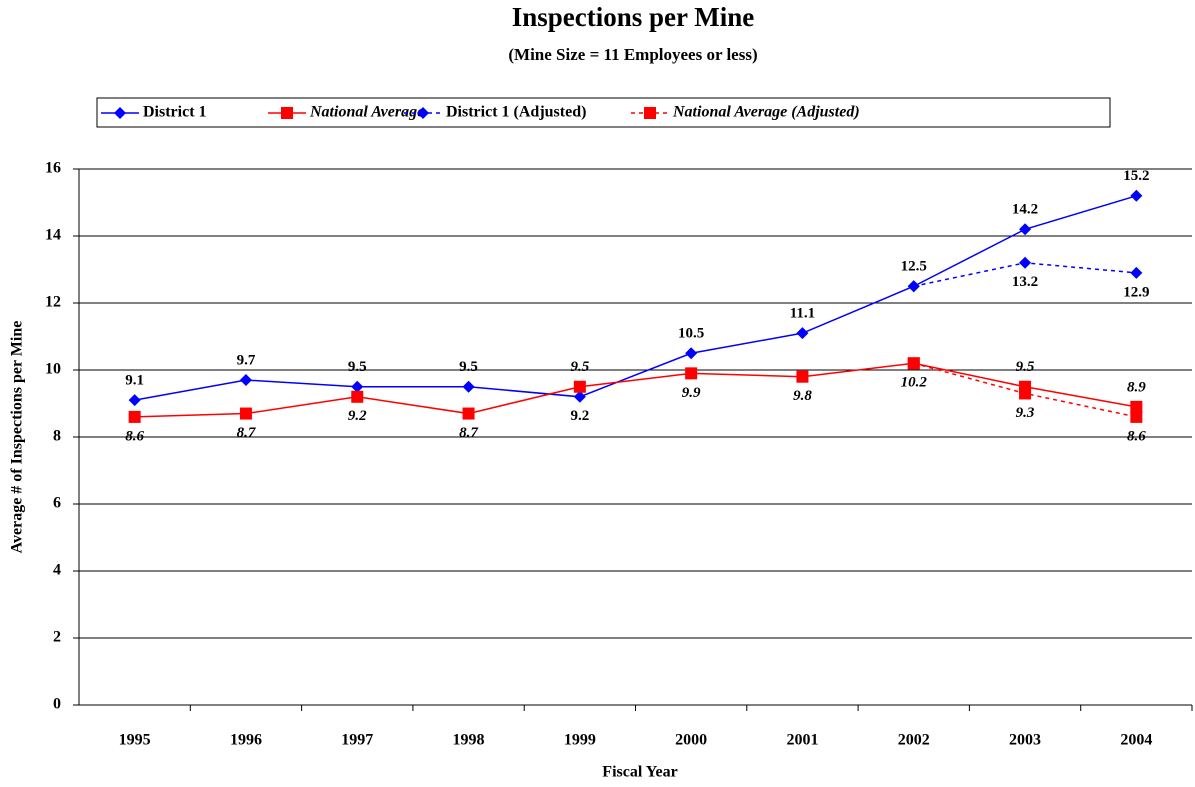 The image size is (1195, 787). What do you see at coordinates (802, 396) in the screenshot?
I see `data-label: 9.8` at bounding box center [802, 396].